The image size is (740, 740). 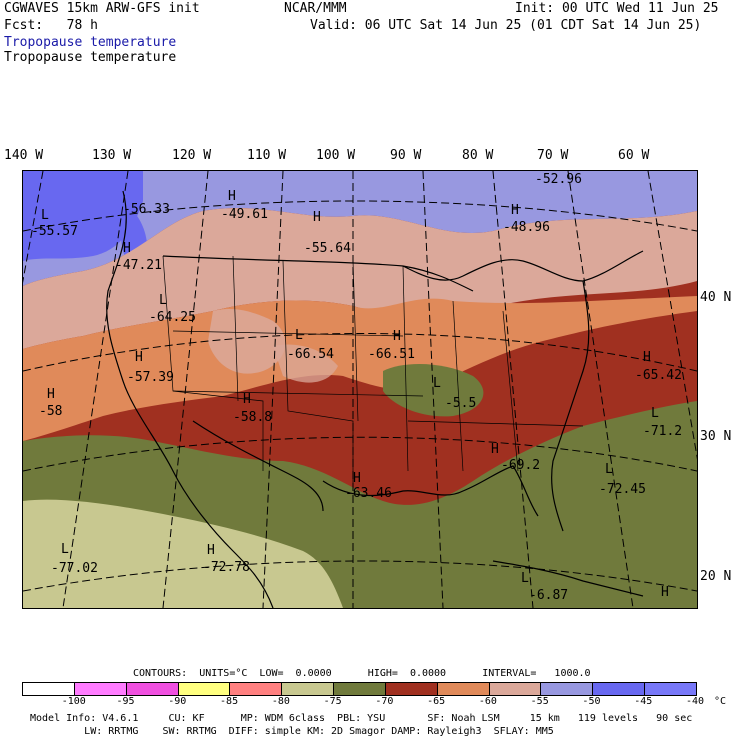 What do you see at coordinates (634, 155) in the screenshot?
I see `lon-label: 60 W` at bounding box center [634, 155].